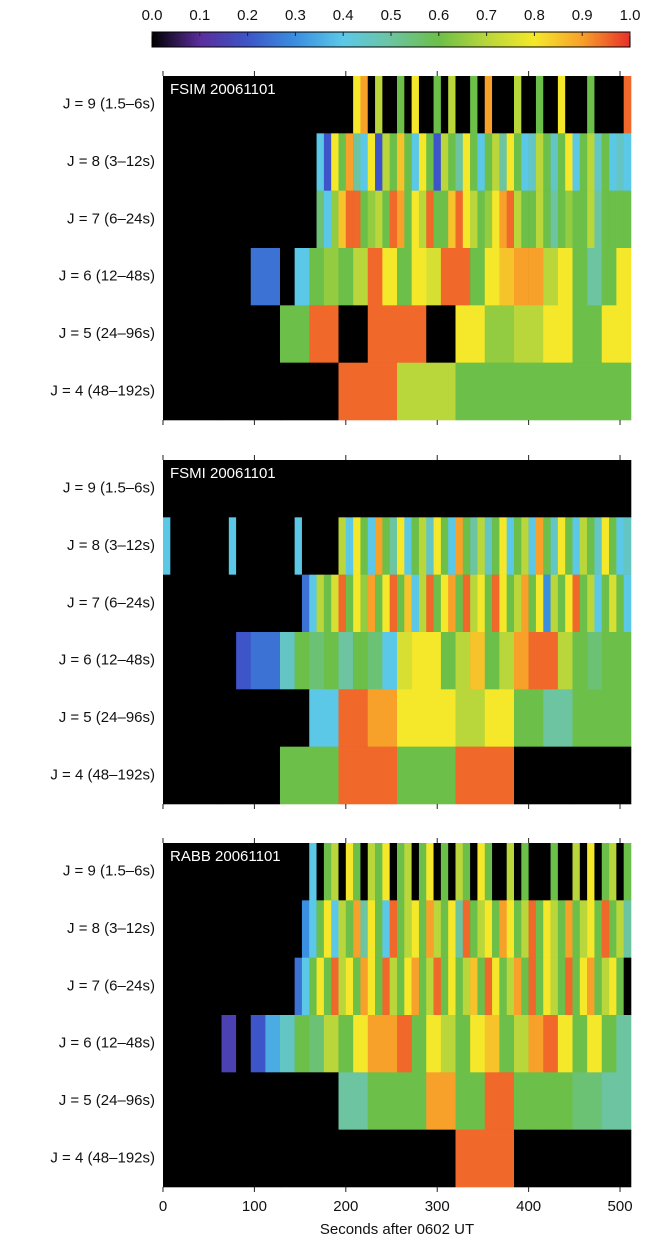  I want to click on row-label: J = 6 (12–48s), so click(107, 660).